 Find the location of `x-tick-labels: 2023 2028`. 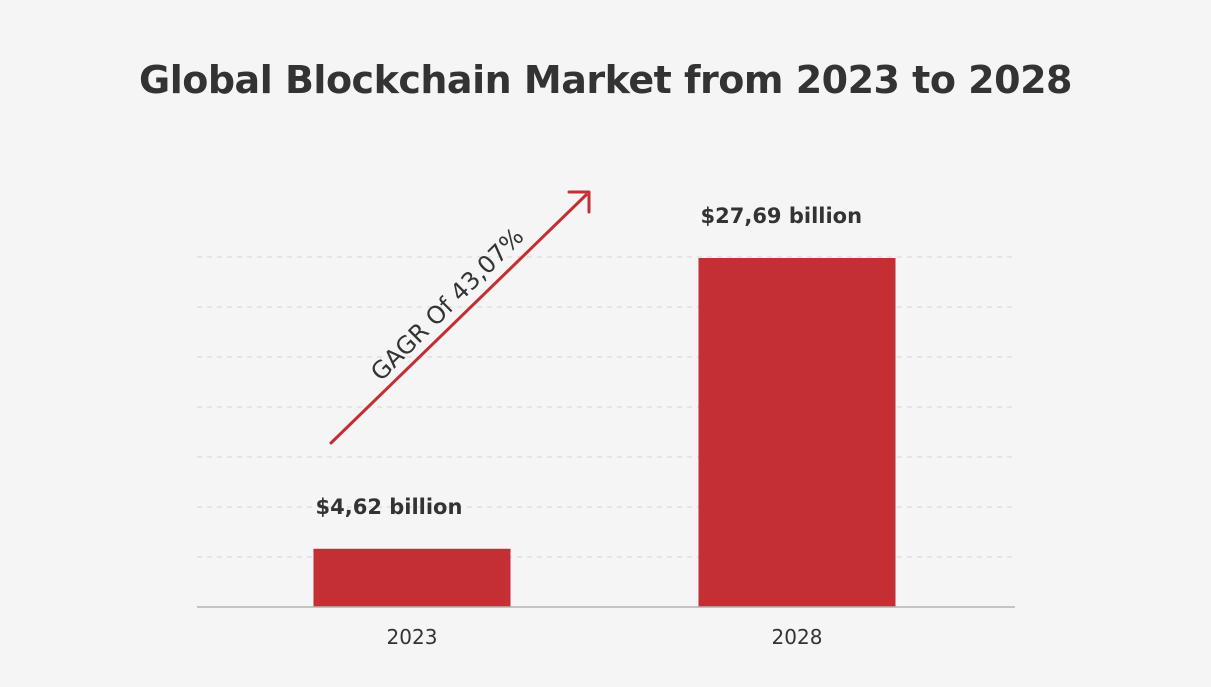

x-tick-labels: 2023 2028 is located at coordinates (605, 637).